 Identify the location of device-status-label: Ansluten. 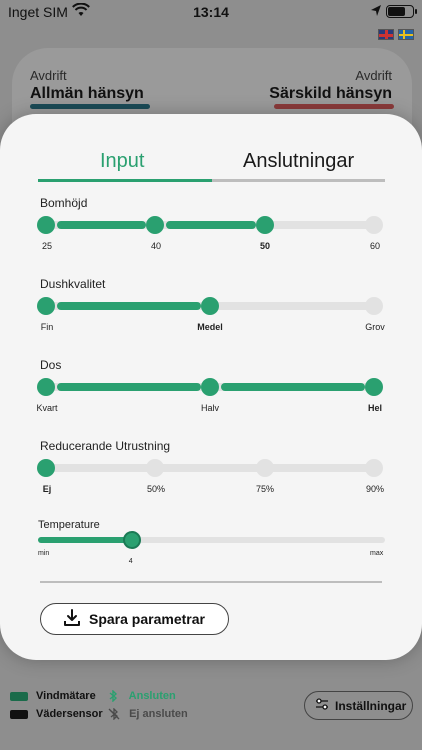
(152, 696).